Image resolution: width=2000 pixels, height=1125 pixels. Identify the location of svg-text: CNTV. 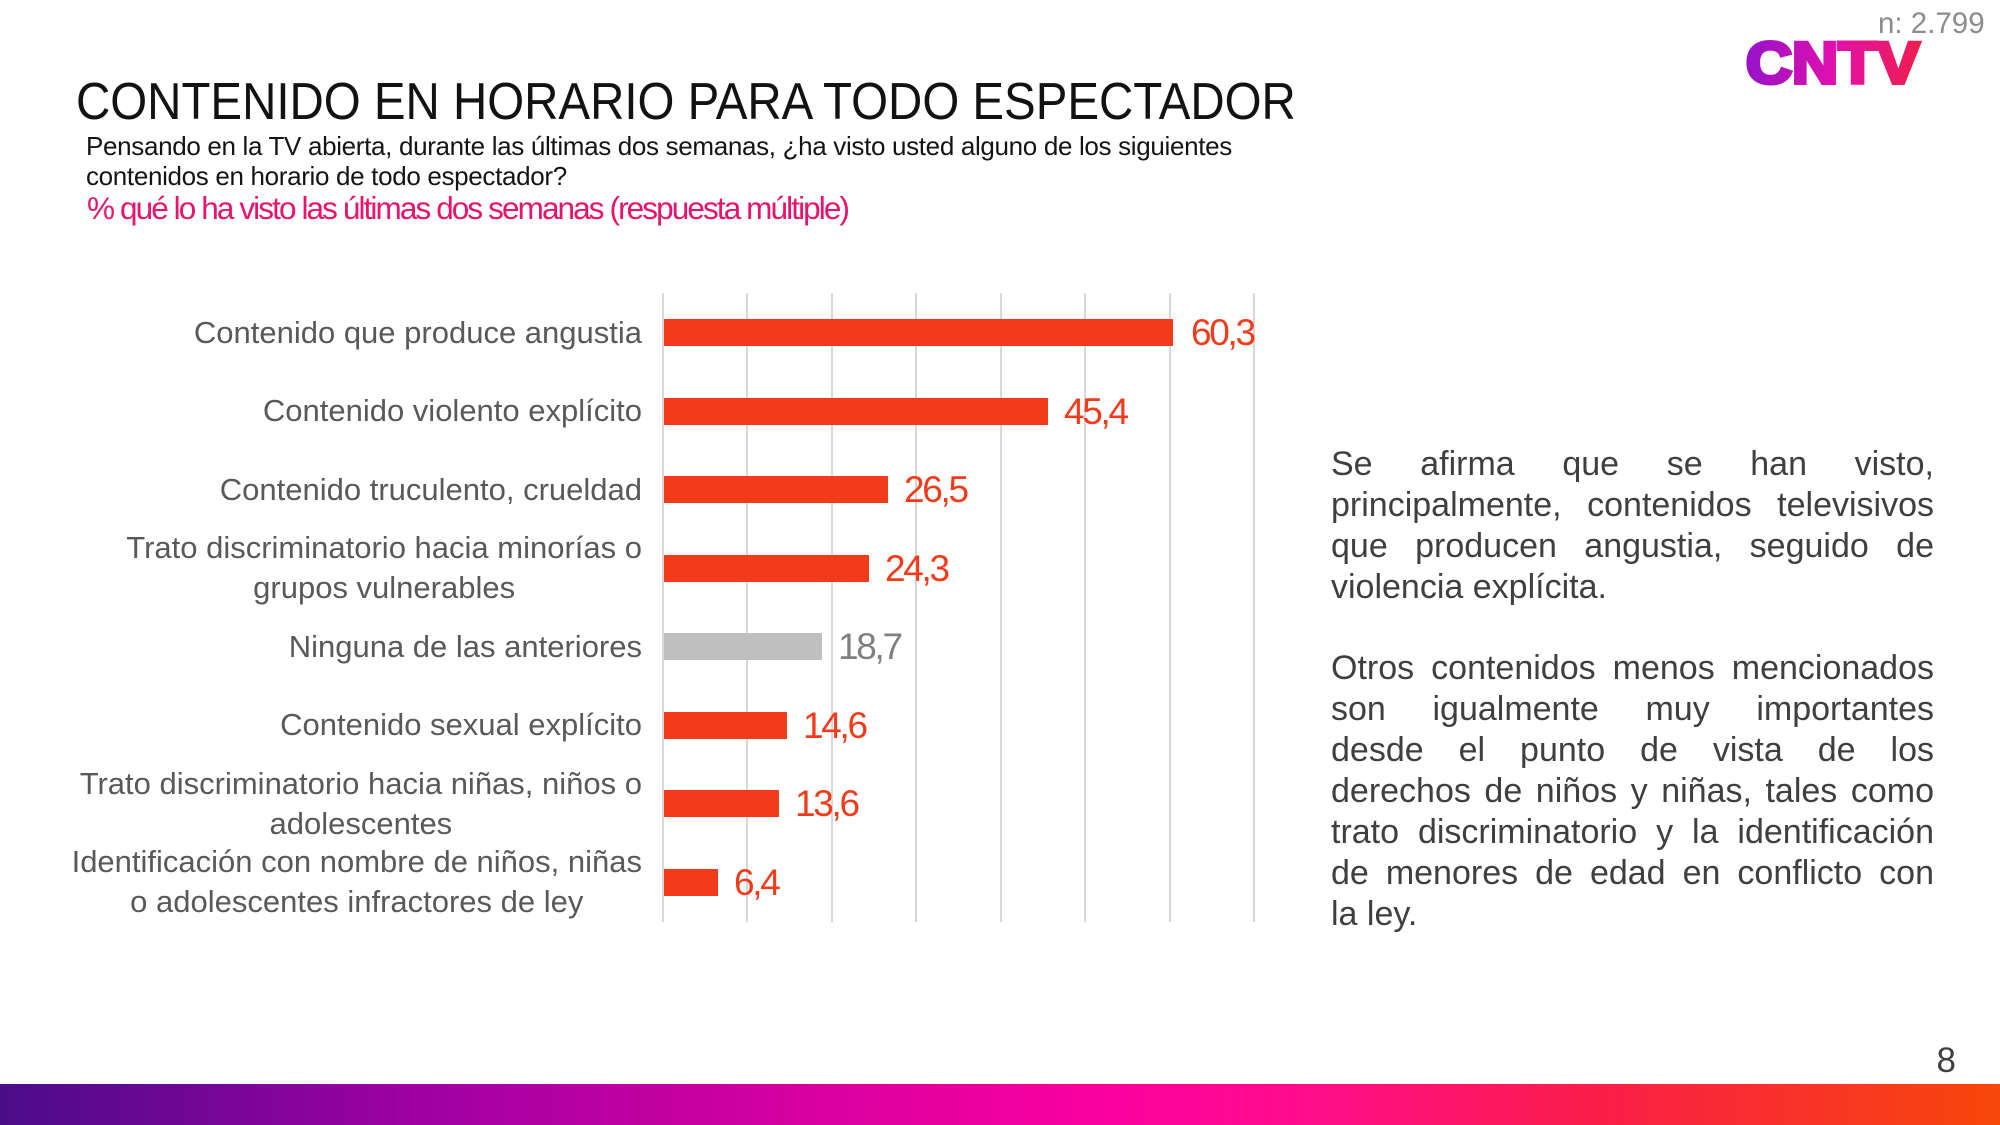
(1833, 63).